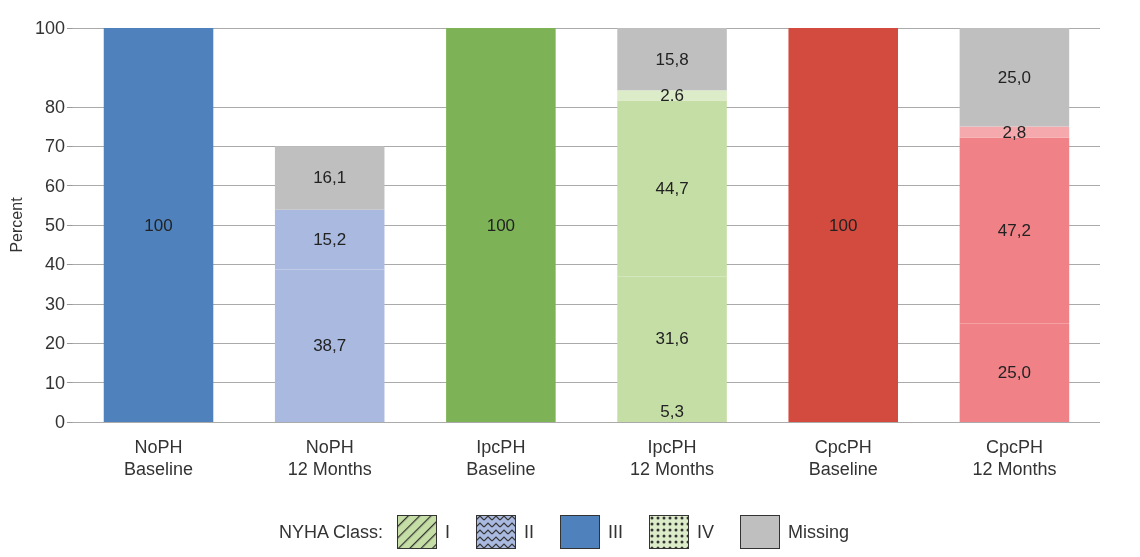  I want to click on legend-label: I, so click(447, 532).